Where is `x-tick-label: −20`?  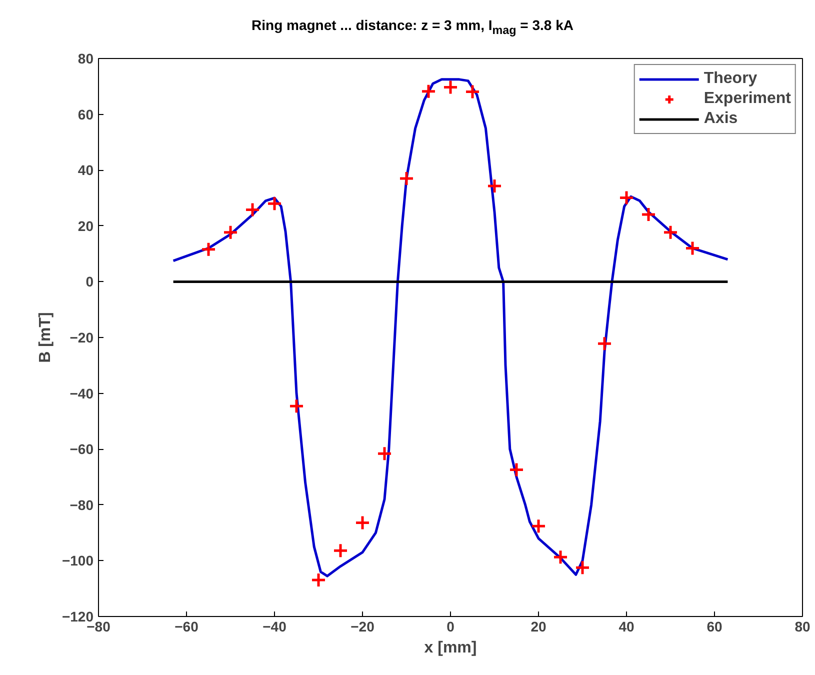
x-tick-label: −20 is located at coordinates (362, 626).